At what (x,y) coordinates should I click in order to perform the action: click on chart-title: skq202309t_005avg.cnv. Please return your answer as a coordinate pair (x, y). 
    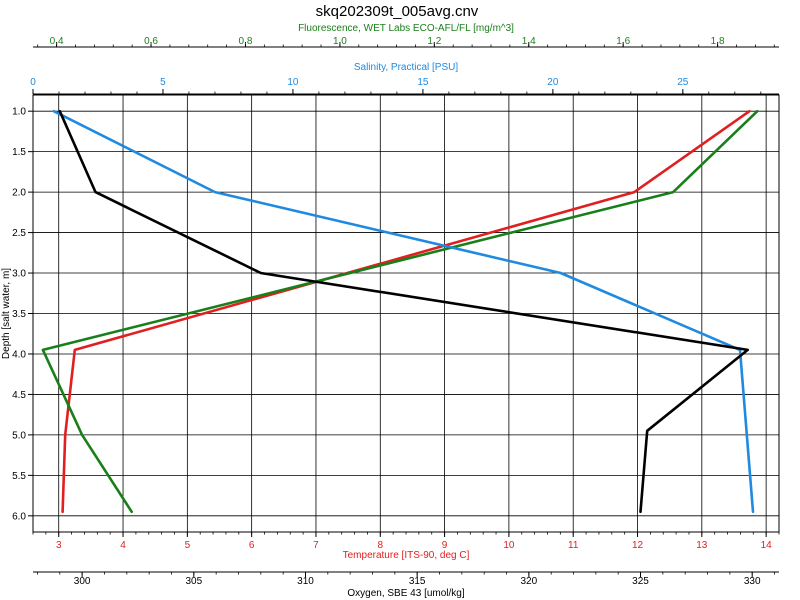
    Looking at the image, I should click on (397, 11).